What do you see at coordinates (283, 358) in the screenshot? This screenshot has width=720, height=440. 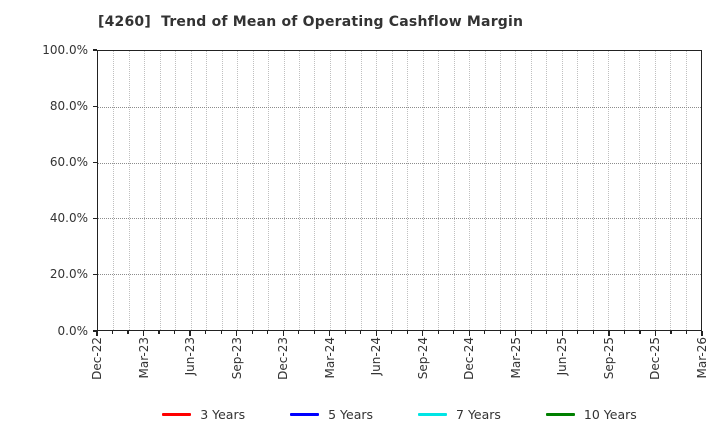 I see `x-tick-label: Dec-23` at bounding box center [283, 358].